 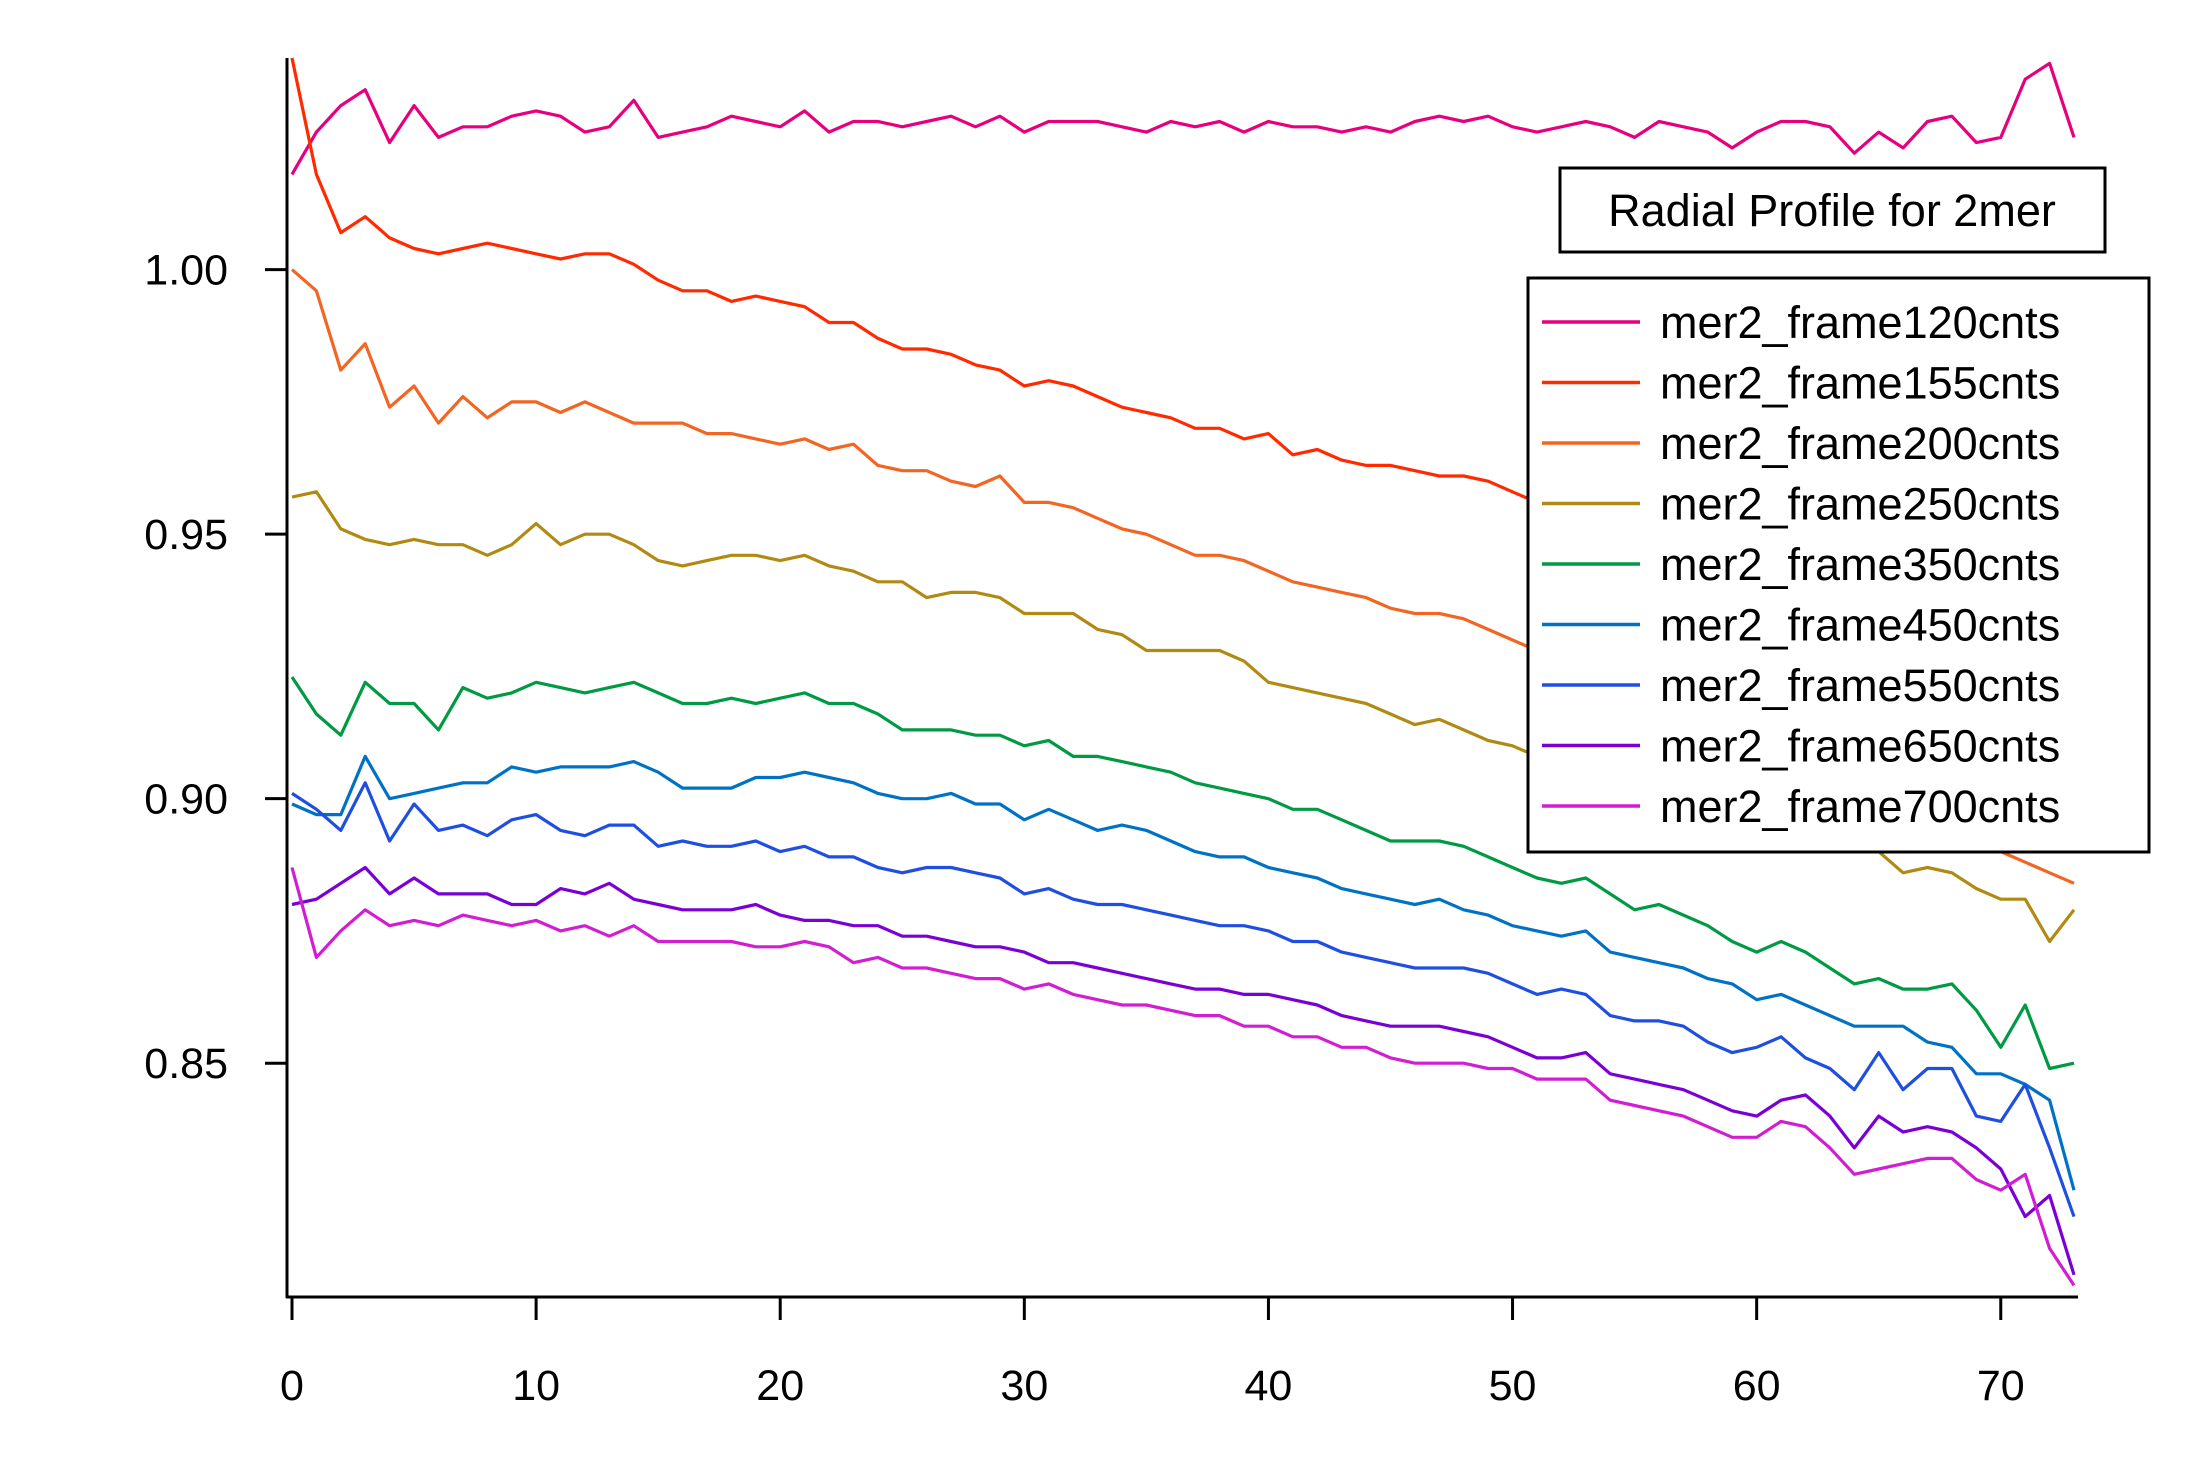 What do you see at coordinates (1860, 806) in the screenshot?
I see `legend-label: mer2_frame700cnts` at bounding box center [1860, 806].